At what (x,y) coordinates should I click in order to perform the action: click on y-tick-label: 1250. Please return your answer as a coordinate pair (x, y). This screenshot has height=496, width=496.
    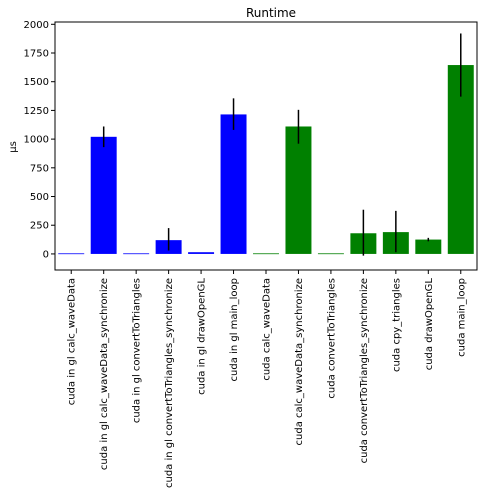
    Looking at the image, I should click on (36, 111).